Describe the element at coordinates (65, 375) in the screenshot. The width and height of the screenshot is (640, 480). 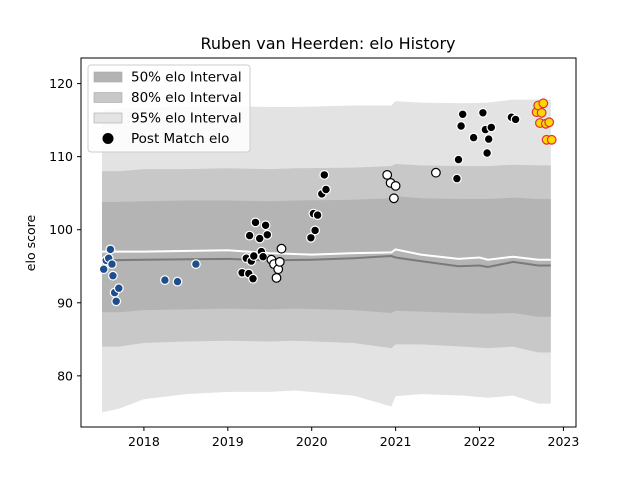
I see `y-tick-label: 80` at that location.